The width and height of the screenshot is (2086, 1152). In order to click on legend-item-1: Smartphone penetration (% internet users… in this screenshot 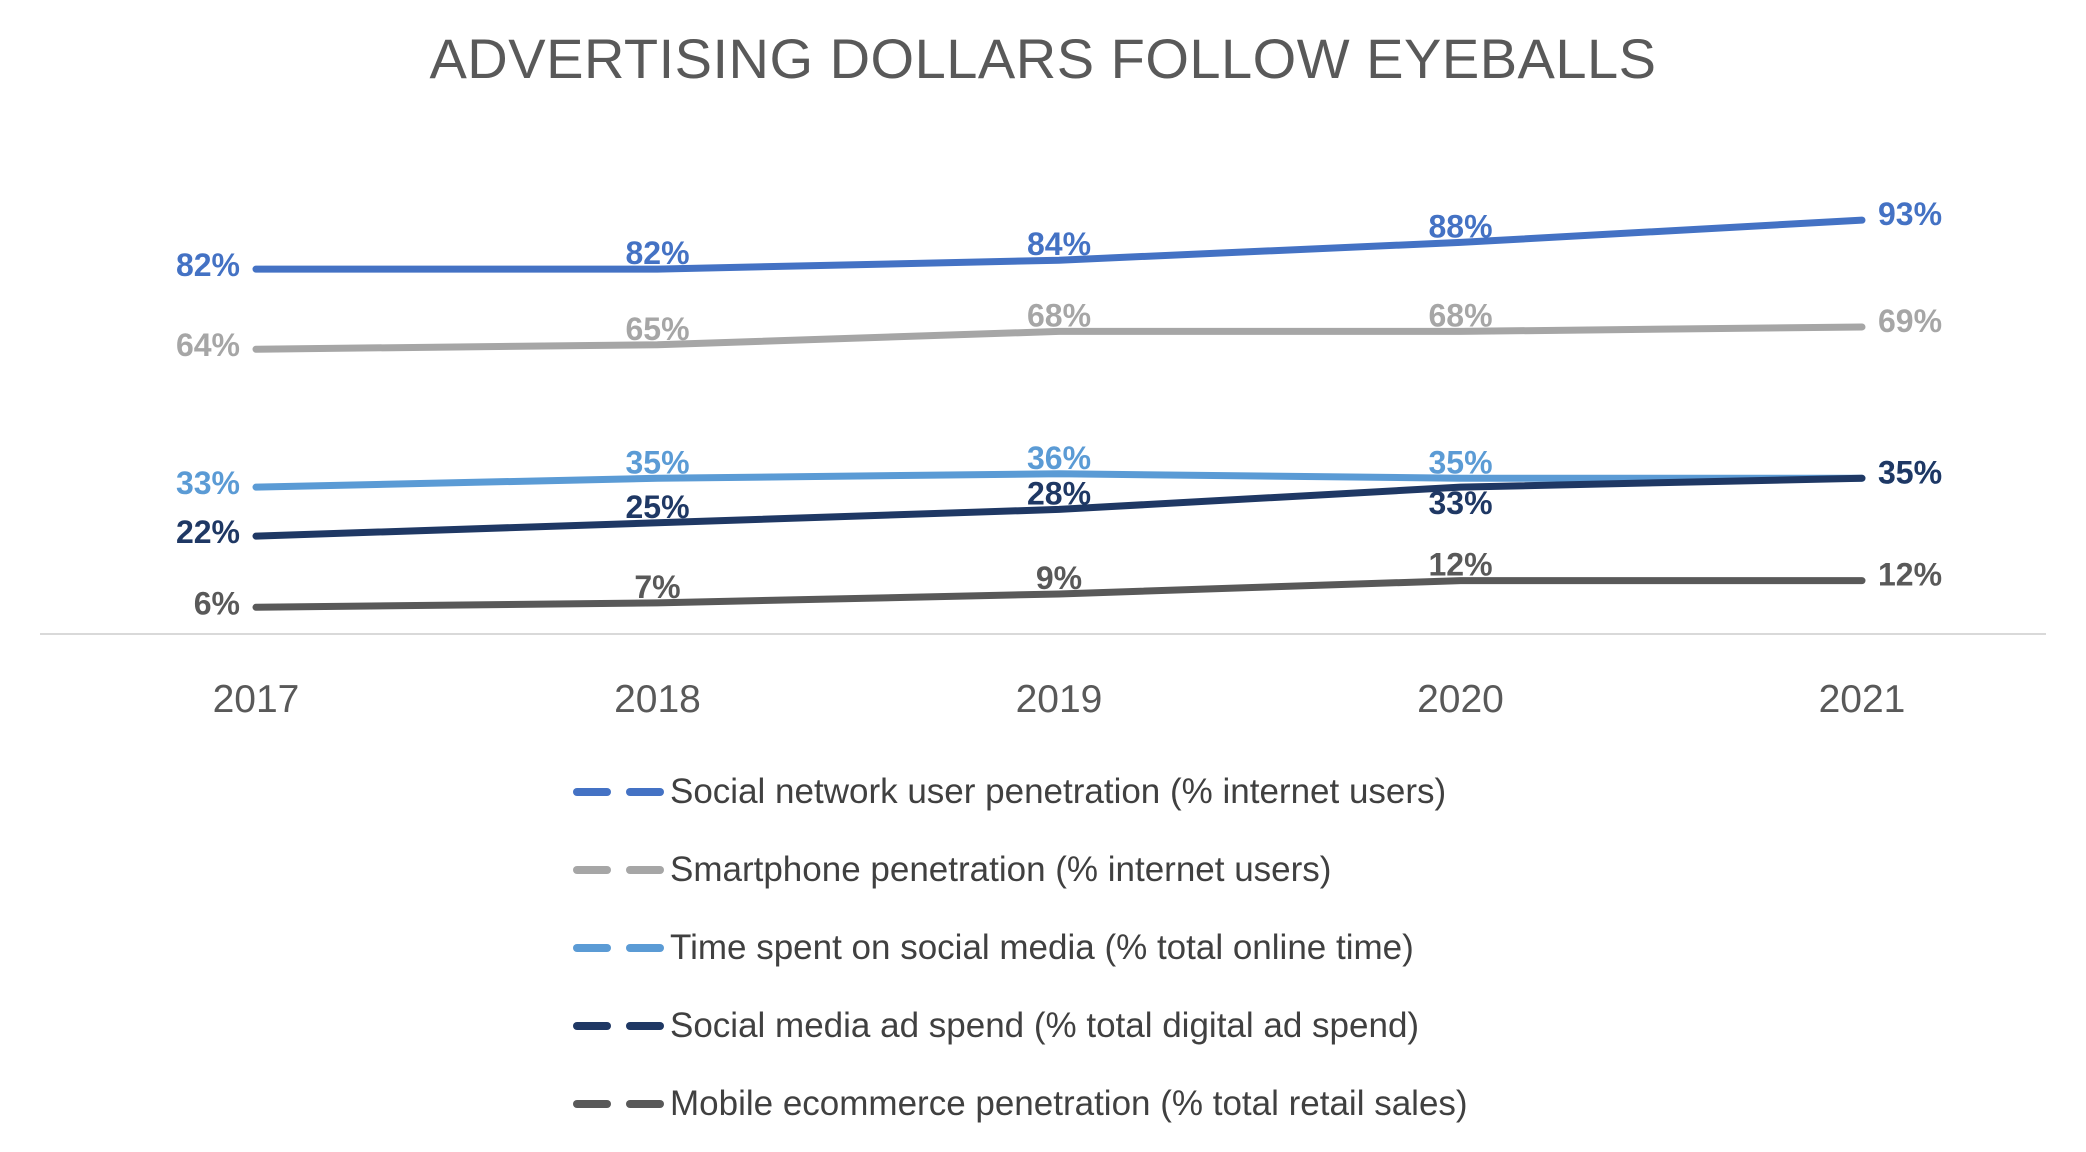, I will do `click(1020, 870)`.